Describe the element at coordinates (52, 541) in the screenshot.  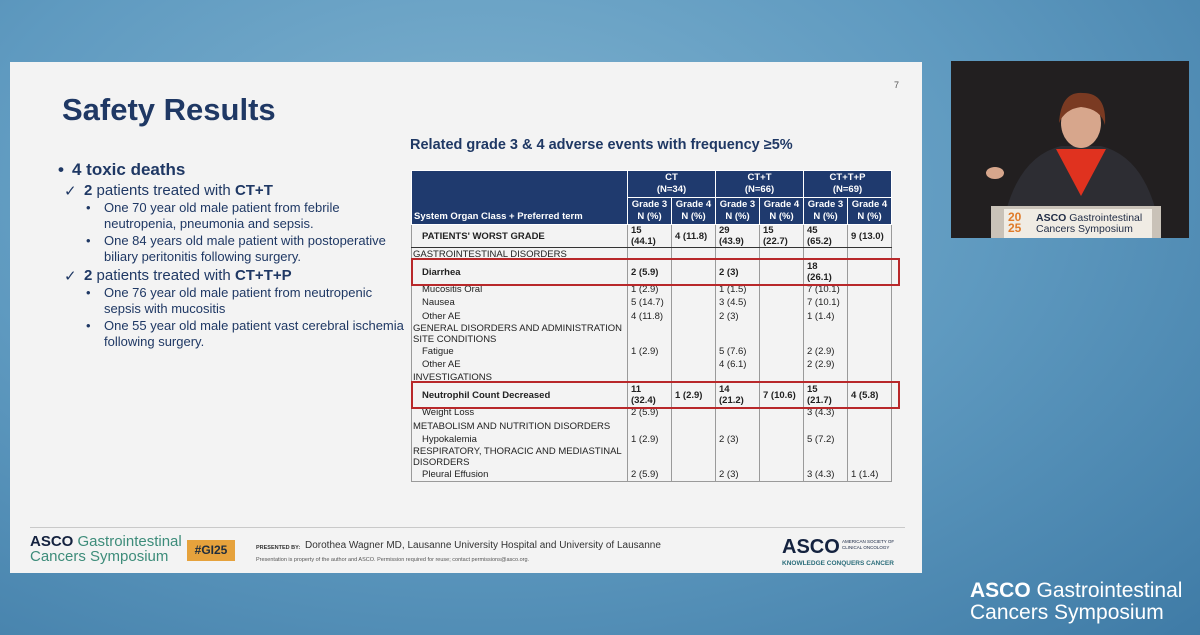
I see `logo-brand: ASCO` at that location.